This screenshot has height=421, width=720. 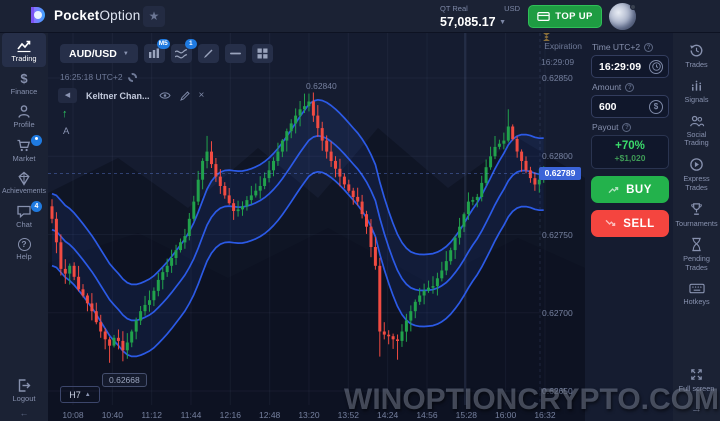 I want to click on sidebar-item-express-trades: Express Trades, so click(x=697, y=175).